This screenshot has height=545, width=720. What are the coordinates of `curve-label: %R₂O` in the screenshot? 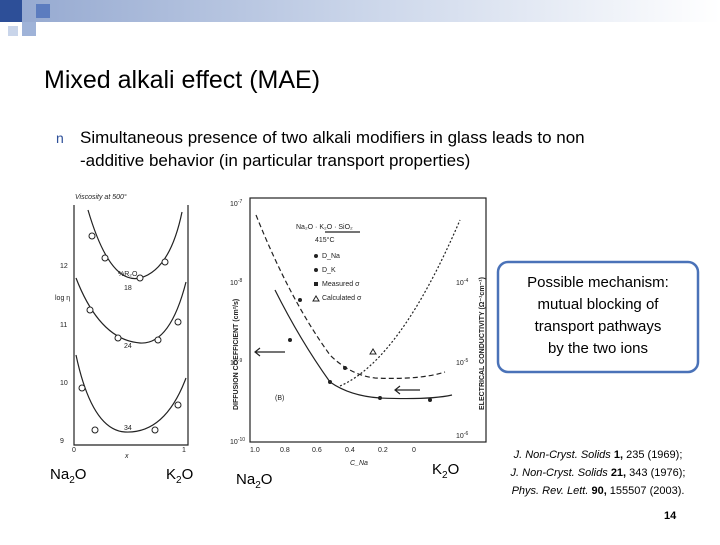 It's located at (128, 274).